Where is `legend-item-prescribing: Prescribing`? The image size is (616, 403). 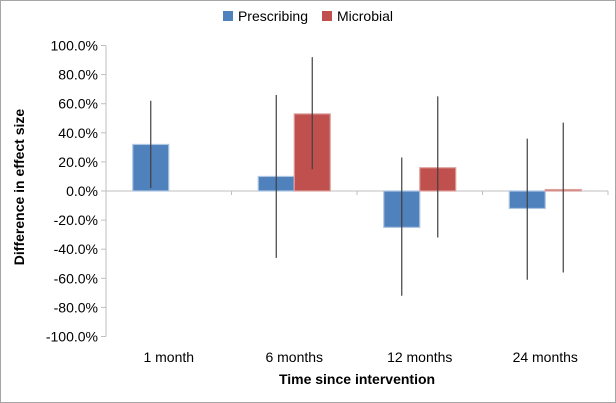 legend-item-prescribing: Prescribing is located at coordinates (265, 16).